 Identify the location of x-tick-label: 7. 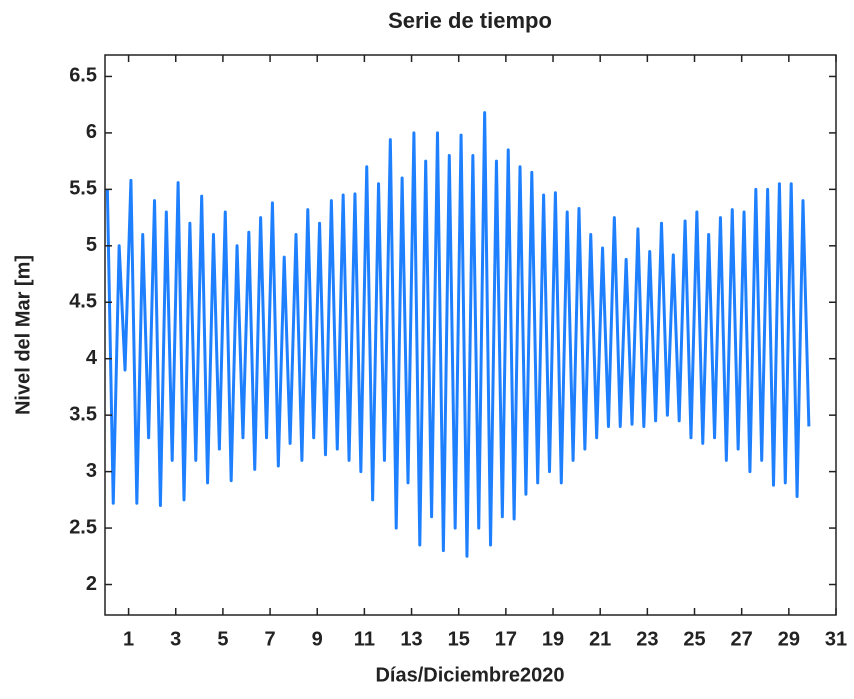
(270, 639).